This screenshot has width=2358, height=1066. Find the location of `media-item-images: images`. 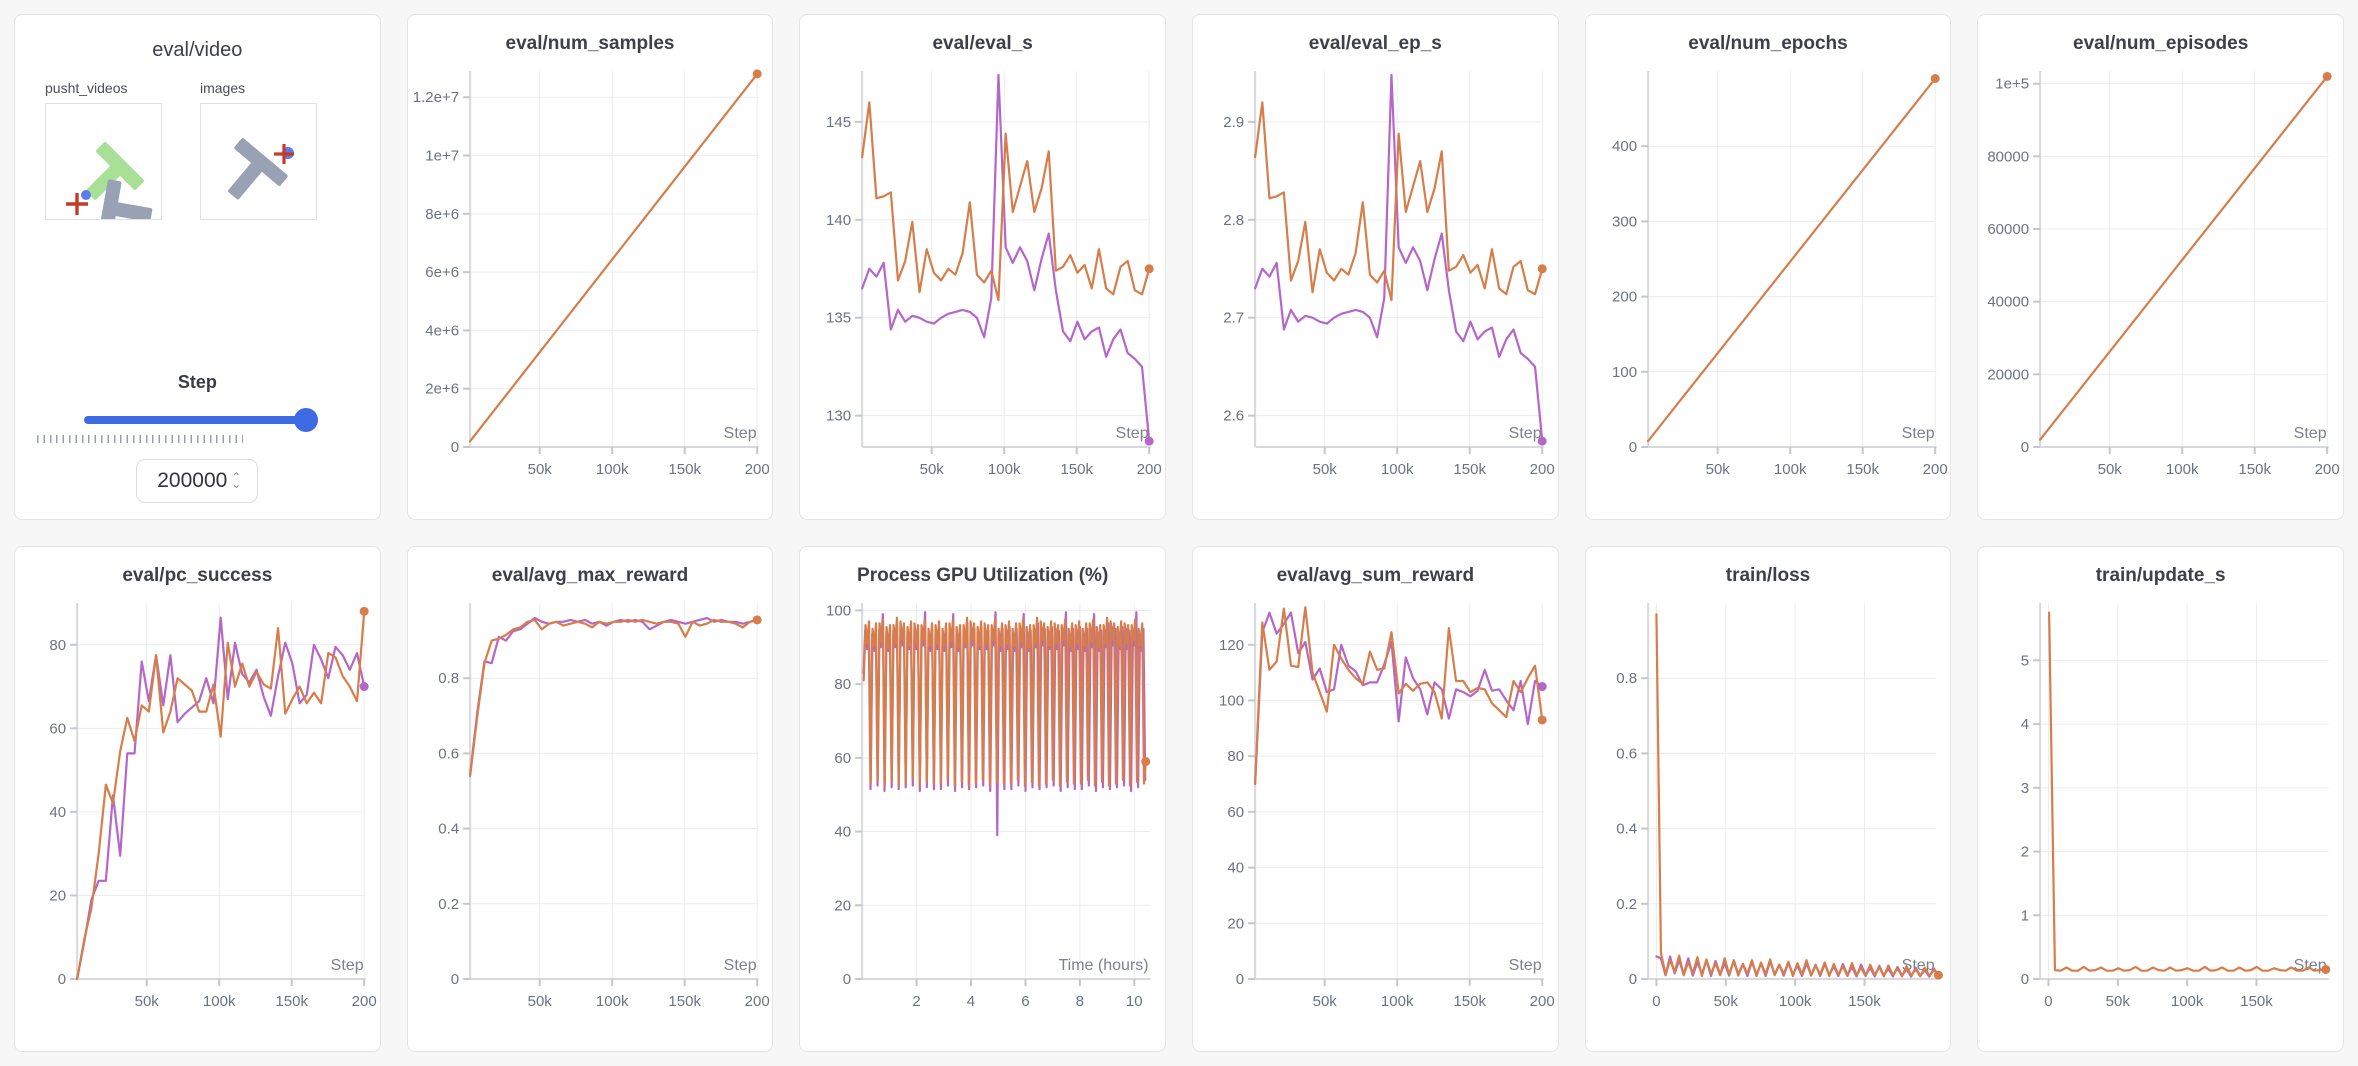

media-item-images: images is located at coordinates (258, 150).